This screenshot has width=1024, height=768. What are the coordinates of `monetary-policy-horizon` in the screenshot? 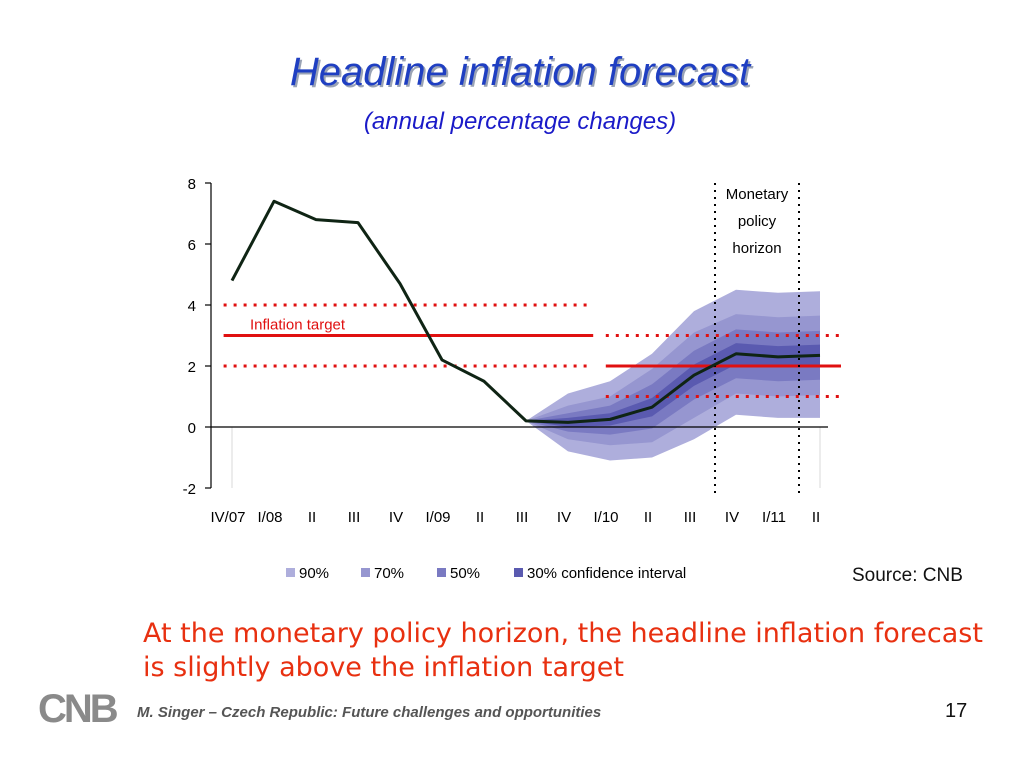 It's located at (757, 338).